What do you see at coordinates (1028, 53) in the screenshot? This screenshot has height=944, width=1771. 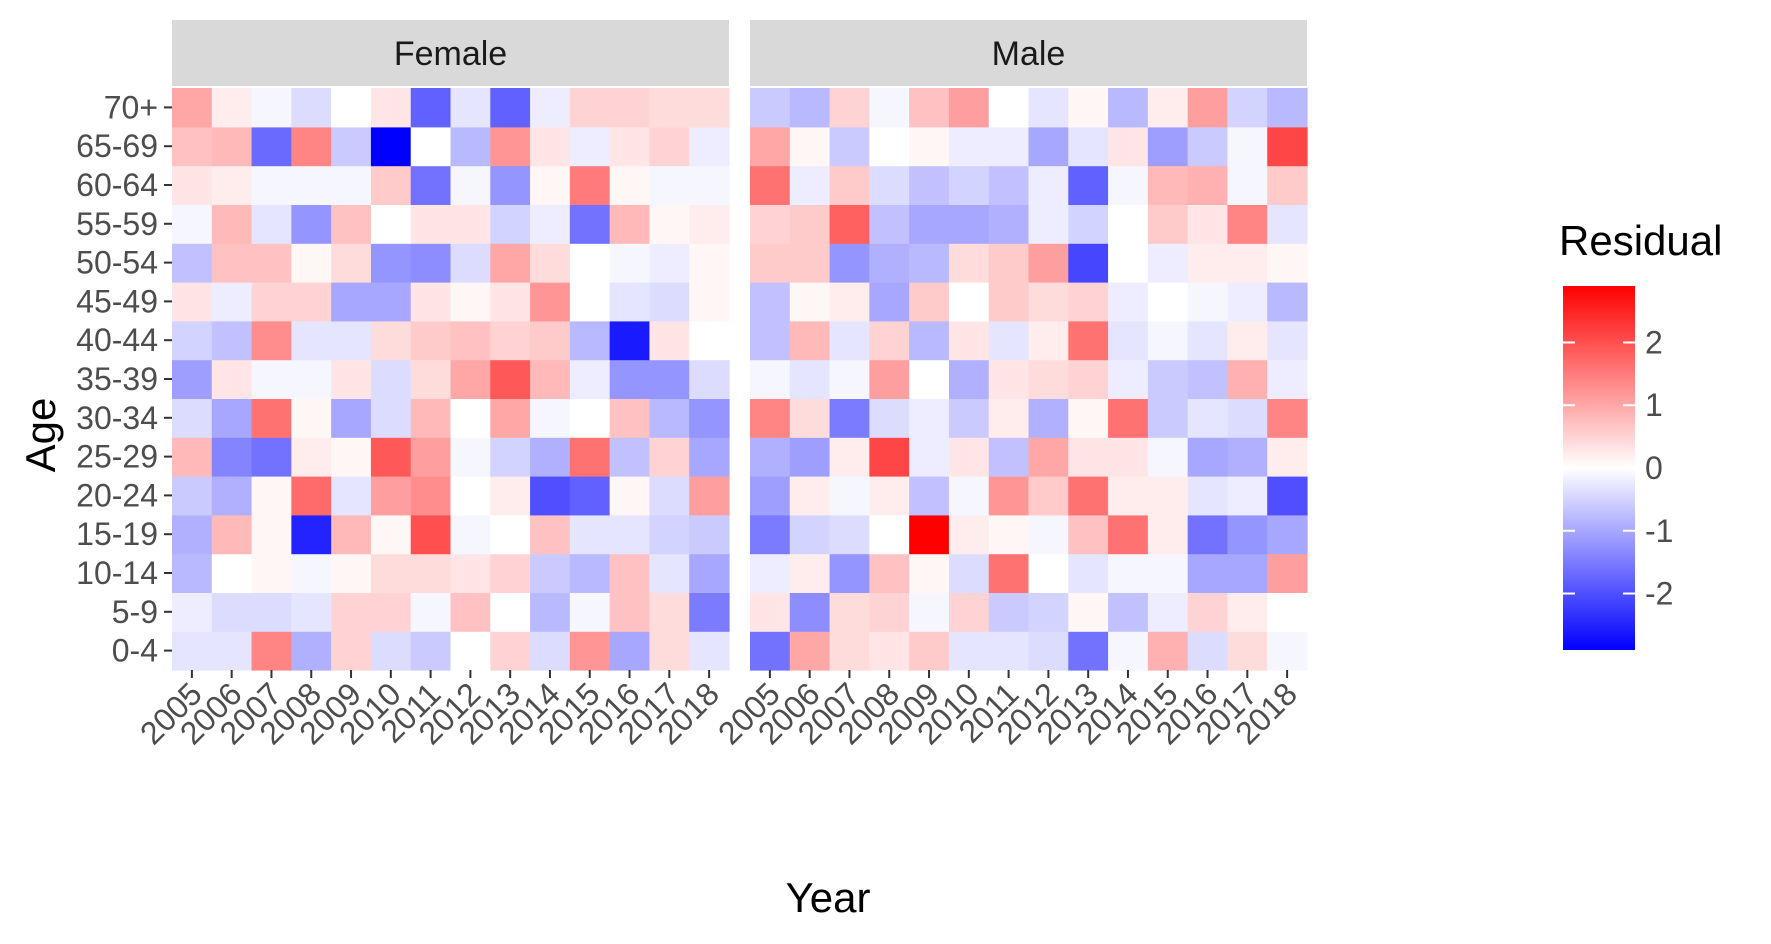 I see `facet-strip` at bounding box center [1028, 53].